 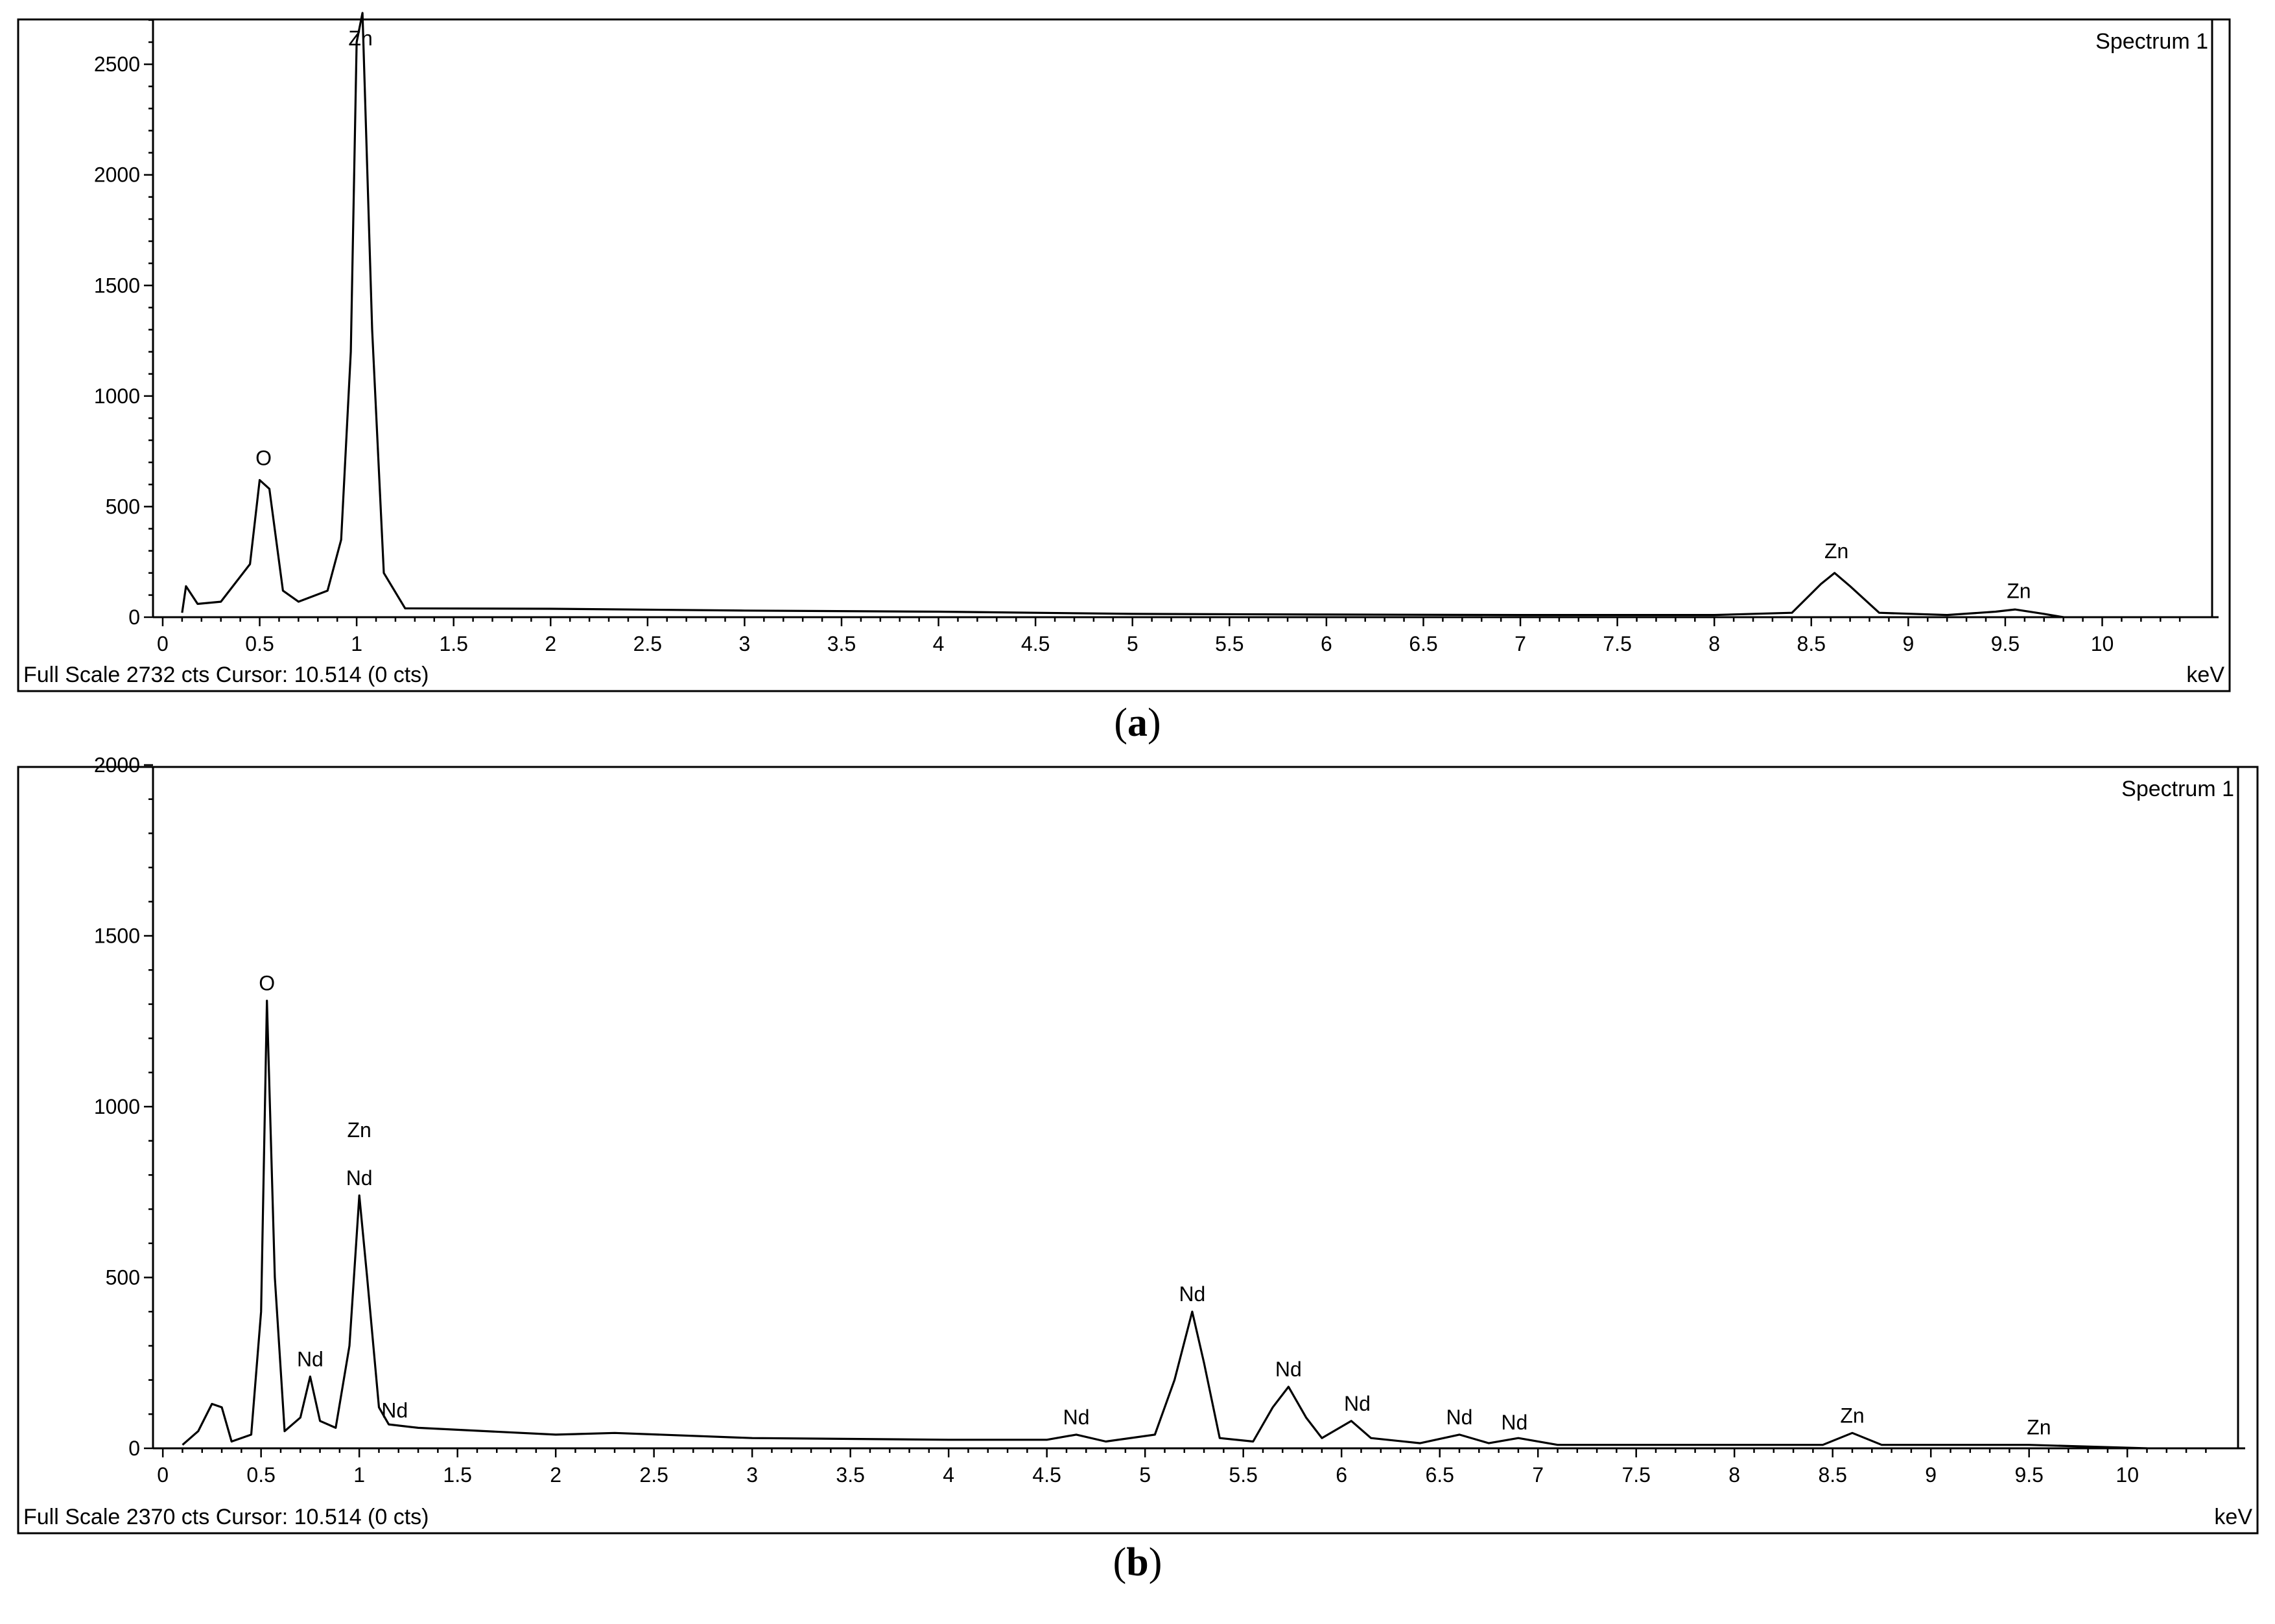 What do you see at coordinates (117, 64) in the screenshot?
I see `y-tick-label: 2500` at bounding box center [117, 64].